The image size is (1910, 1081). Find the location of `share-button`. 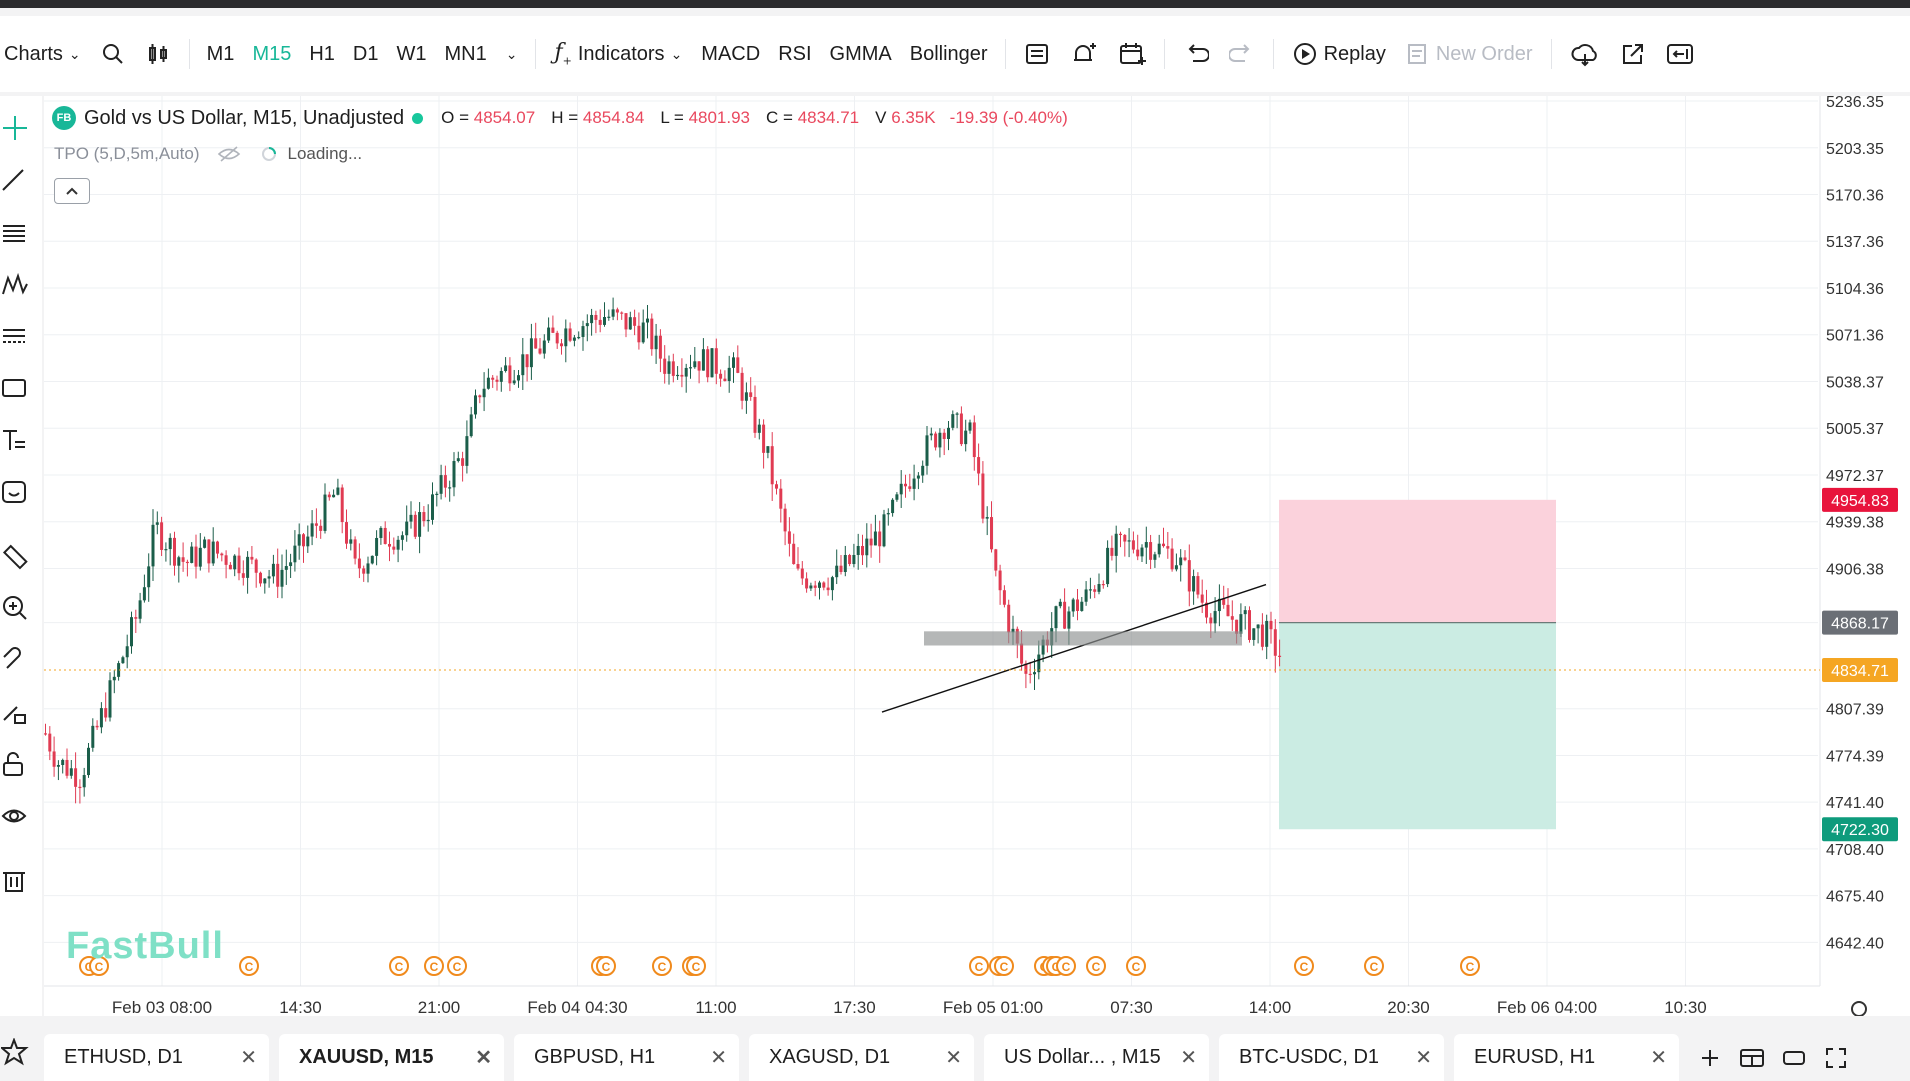

share-button is located at coordinates (1633, 54).